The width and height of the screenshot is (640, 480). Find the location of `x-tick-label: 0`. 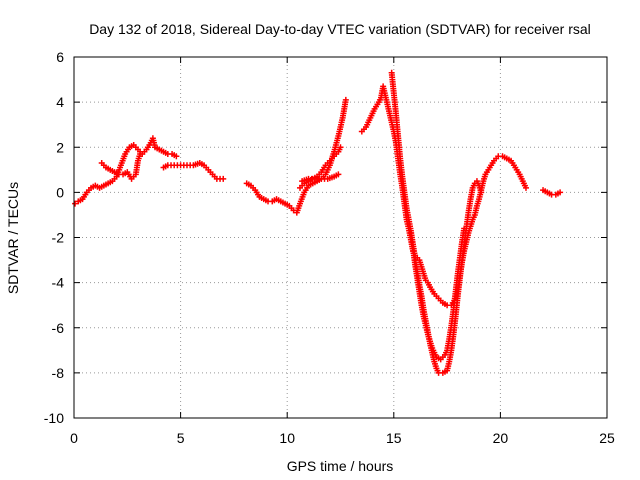

x-tick-label: 0 is located at coordinates (74, 438).